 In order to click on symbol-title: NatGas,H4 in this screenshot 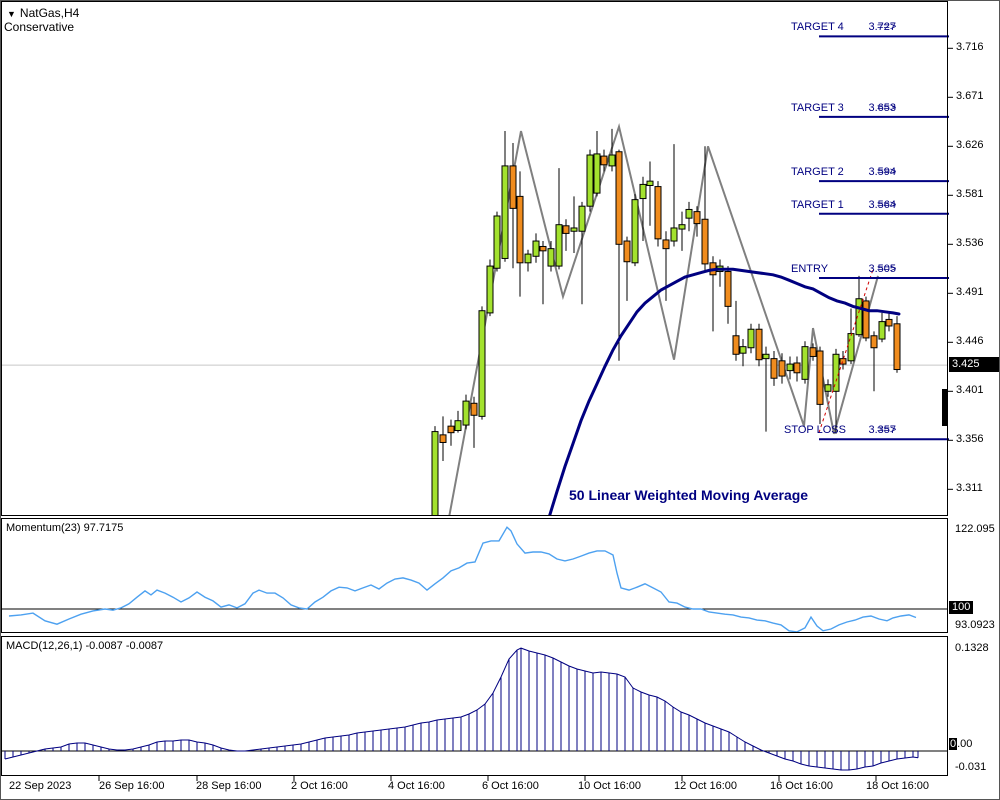, I will do `click(49, 13)`.